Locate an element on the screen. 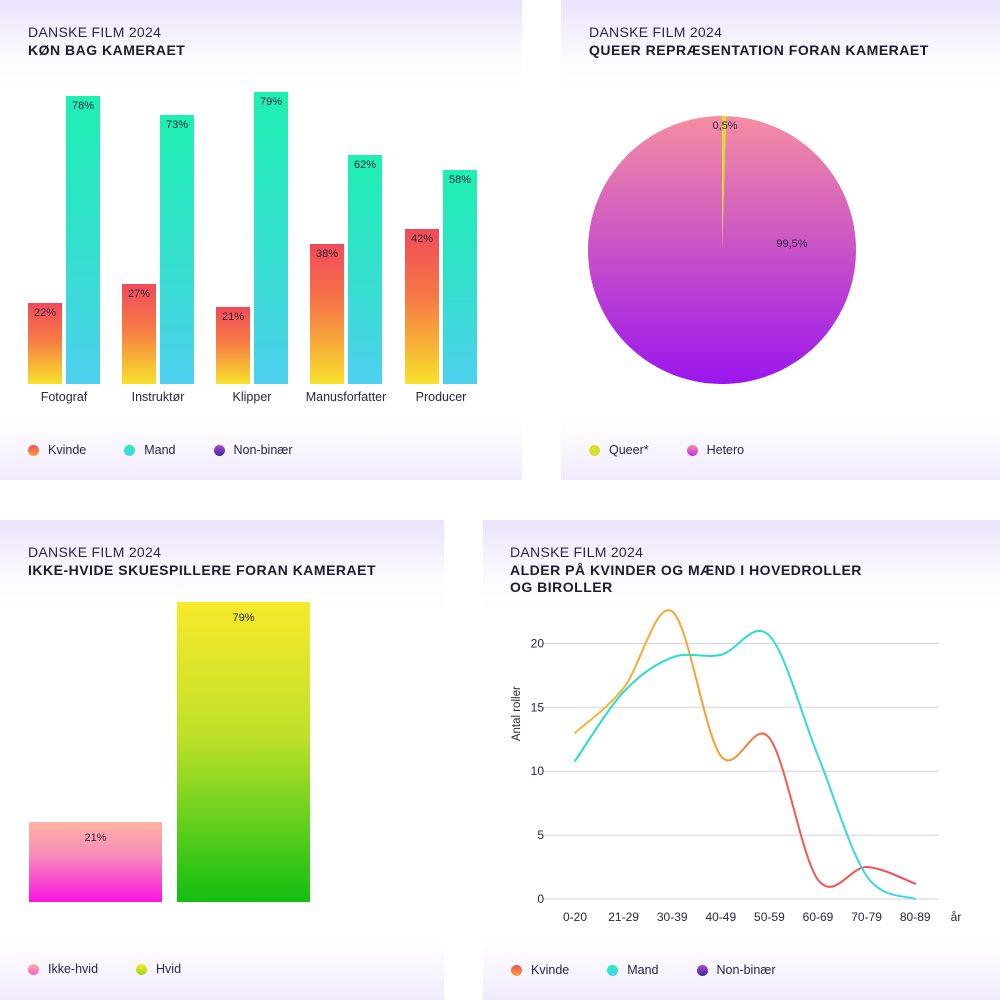 This screenshot has height=1000, width=1000. pie-label-hetero: 99,5% is located at coordinates (791, 244).